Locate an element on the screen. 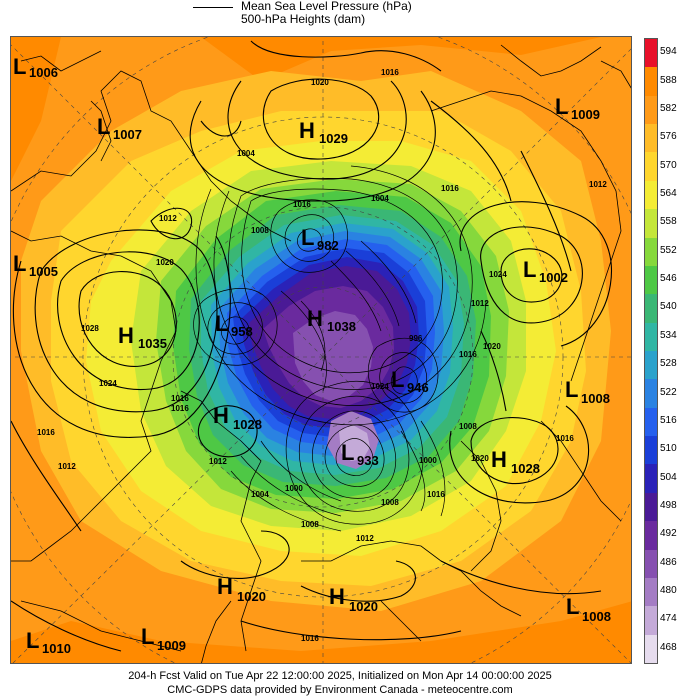  colorbar-label: 558 is located at coordinates (668, 222).